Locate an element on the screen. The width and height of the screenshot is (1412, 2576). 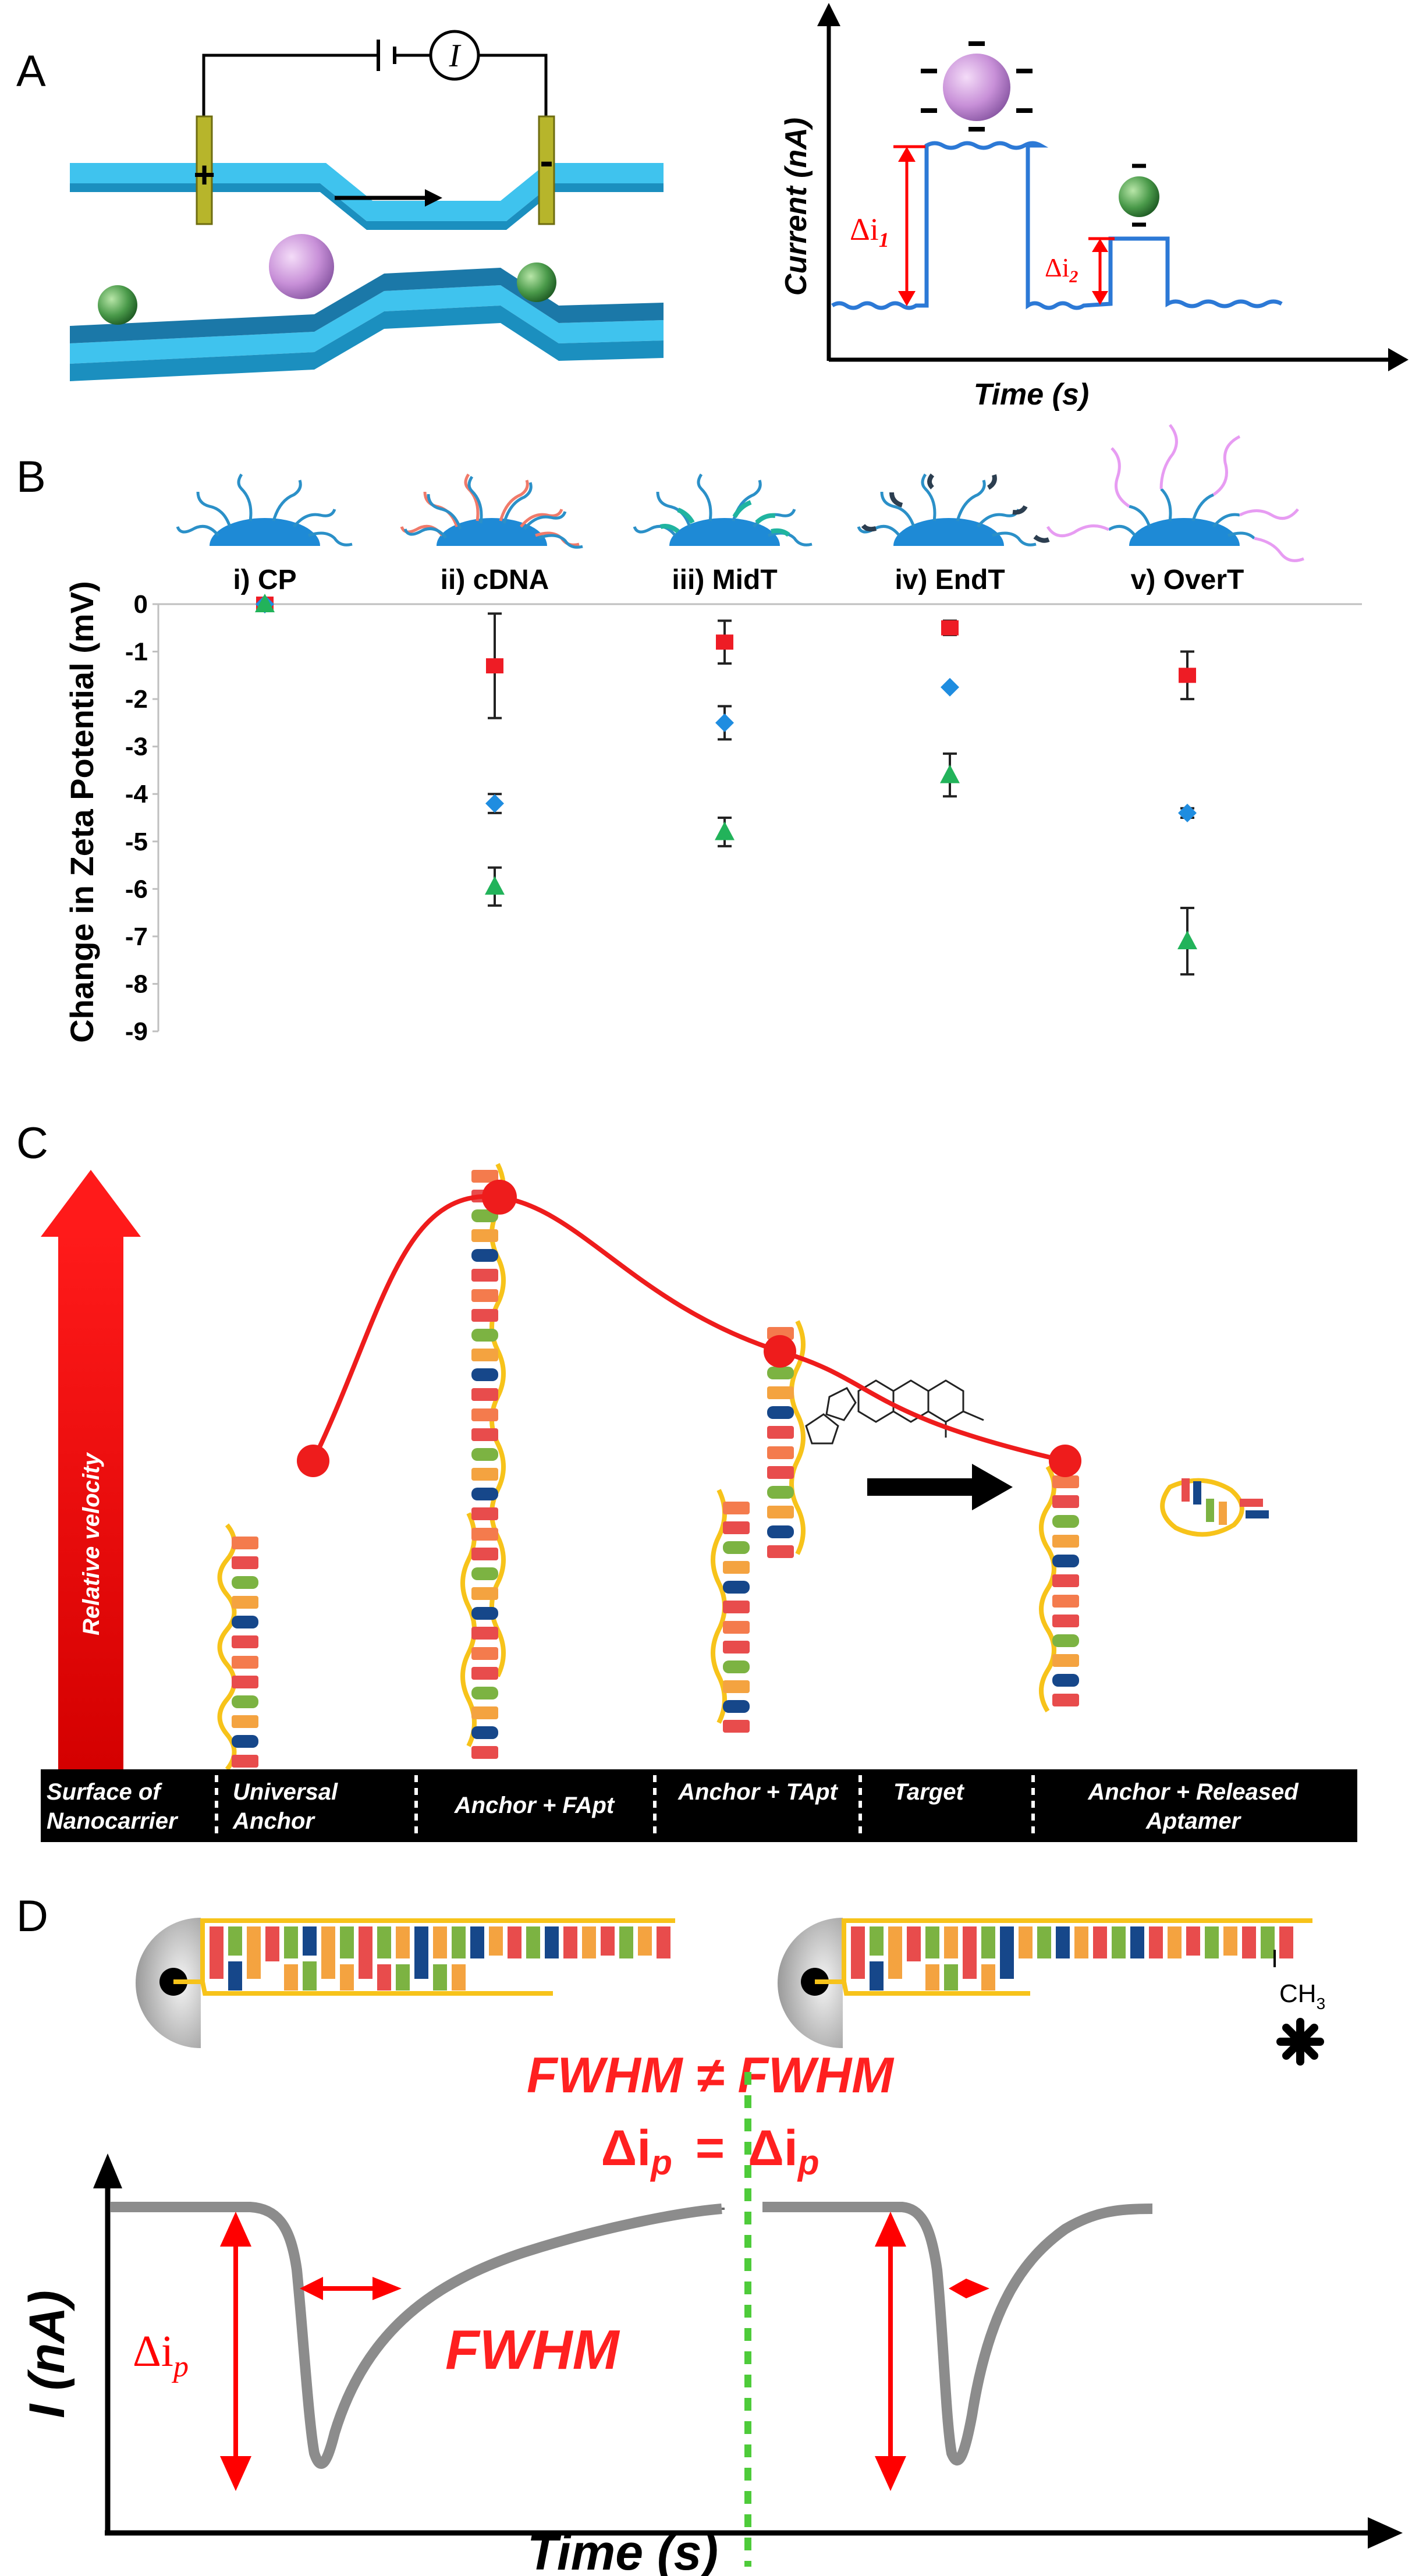
dip-trace-right is located at coordinates (957, 2334).